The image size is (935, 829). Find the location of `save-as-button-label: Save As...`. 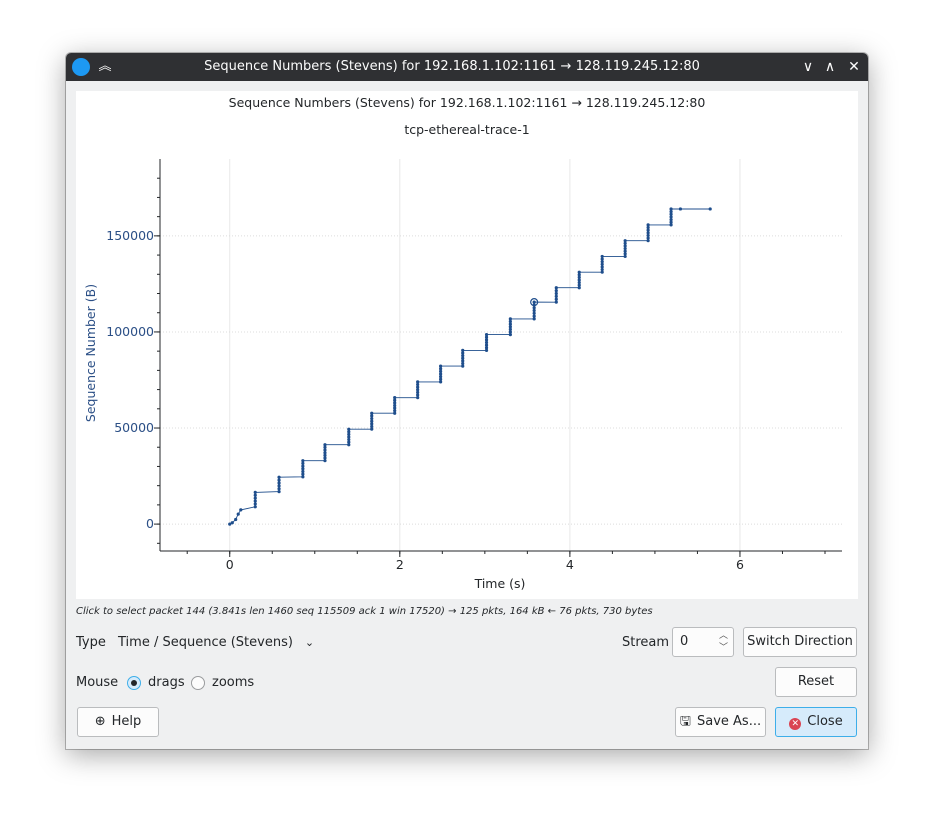

save-as-button-label: Save As... is located at coordinates (729, 721).